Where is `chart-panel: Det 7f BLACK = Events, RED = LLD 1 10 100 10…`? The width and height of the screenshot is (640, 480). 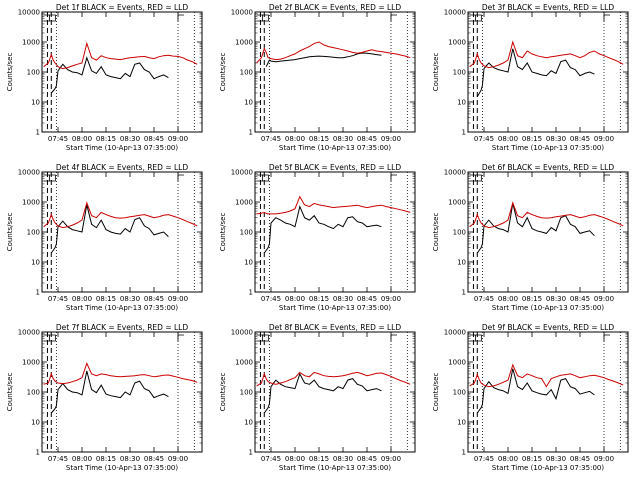
chart-panel: Det 7f BLACK = Events, RED = LLD 1 10 100 10… is located at coordinates (104, 397).